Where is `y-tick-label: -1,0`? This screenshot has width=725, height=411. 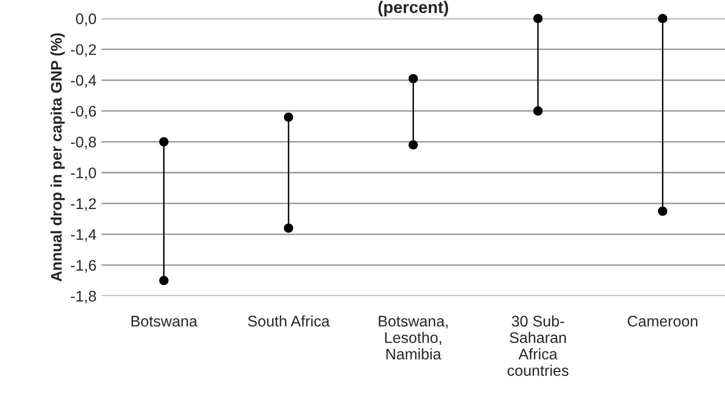 y-tick-label: -1,0 is located at coordinates (83, 173).